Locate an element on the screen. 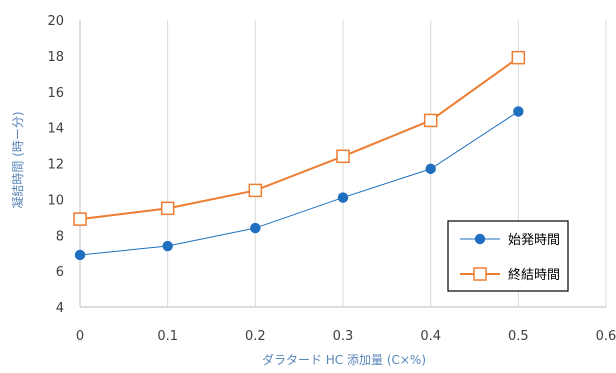 The image size is (616, 373). y-tick-label: 12 is located at coordinates (55, 165).